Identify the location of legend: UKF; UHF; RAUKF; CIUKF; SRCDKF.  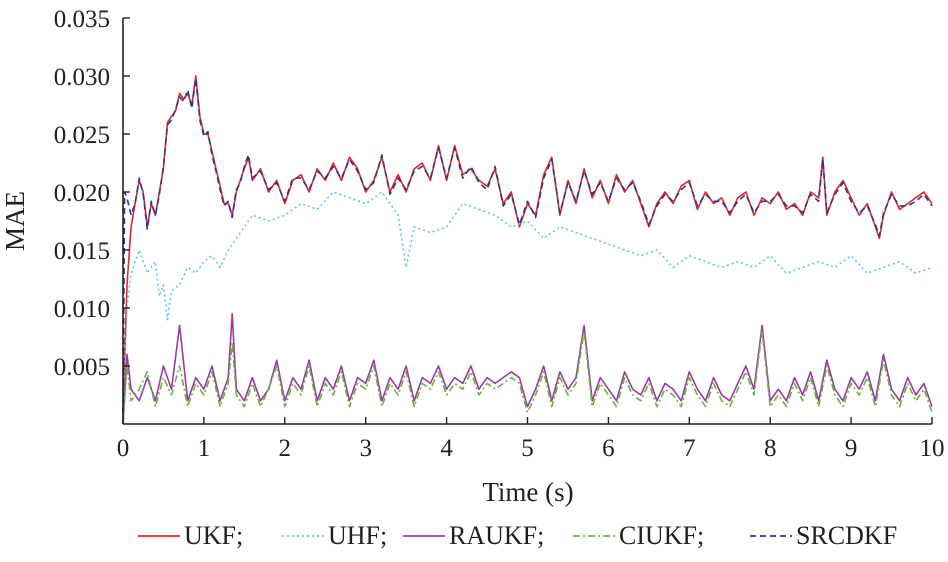
(517, 535).